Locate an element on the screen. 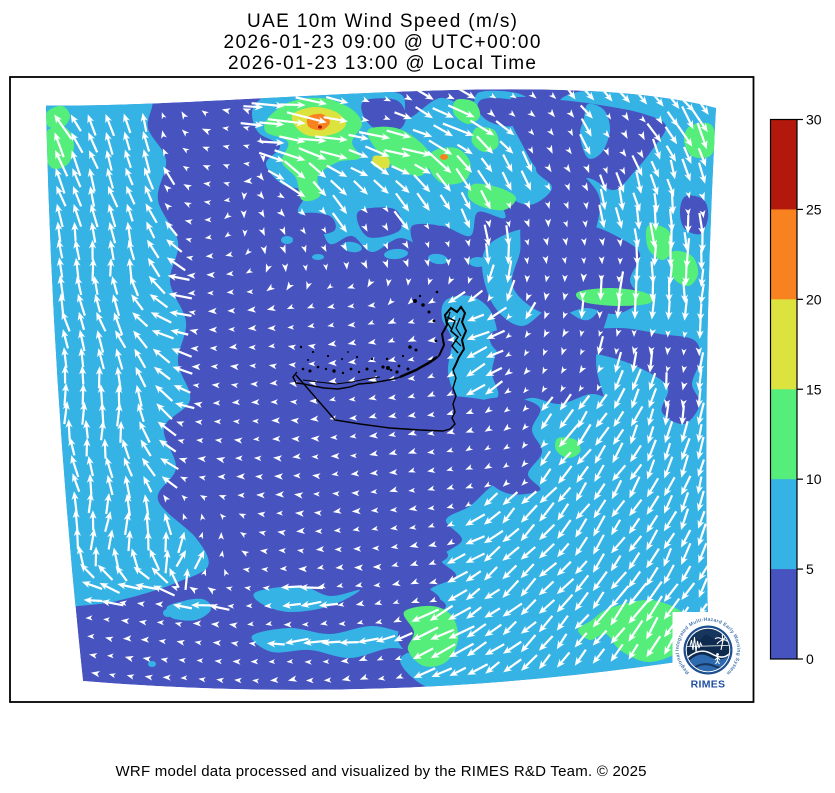 Image resolution: width=835 pixels, height=793 pixels. svg-text: 20 is located at coordinates (814, 299).